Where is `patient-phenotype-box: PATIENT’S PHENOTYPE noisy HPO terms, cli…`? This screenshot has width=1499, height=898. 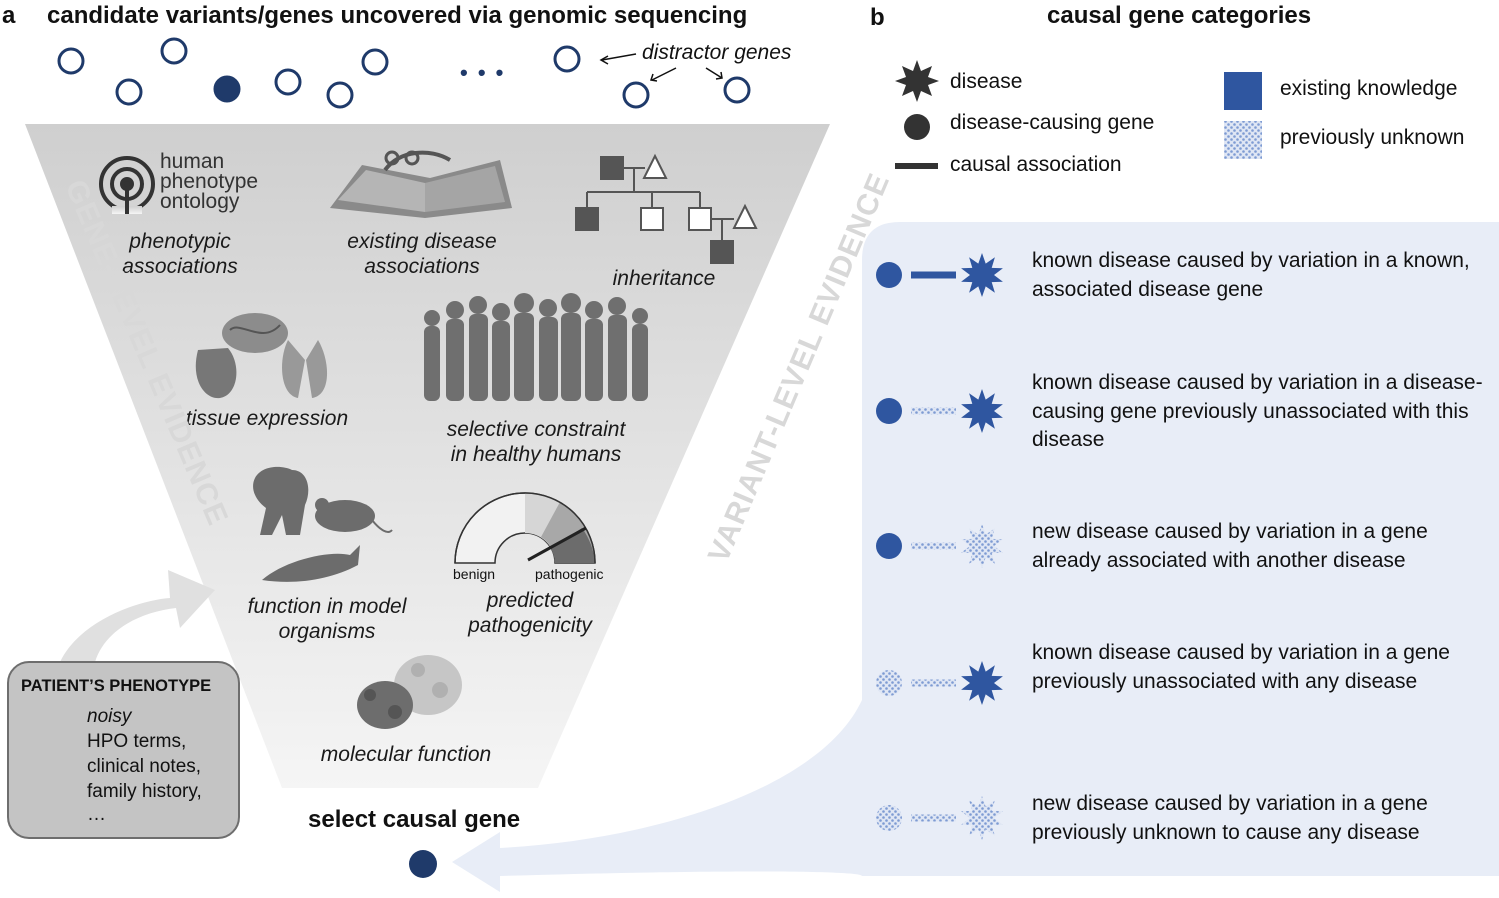 patient-phenotype-box: PATIENT’S PHENOTYPE noisy HPO terms, cli… is located at coordinates (123, 750).